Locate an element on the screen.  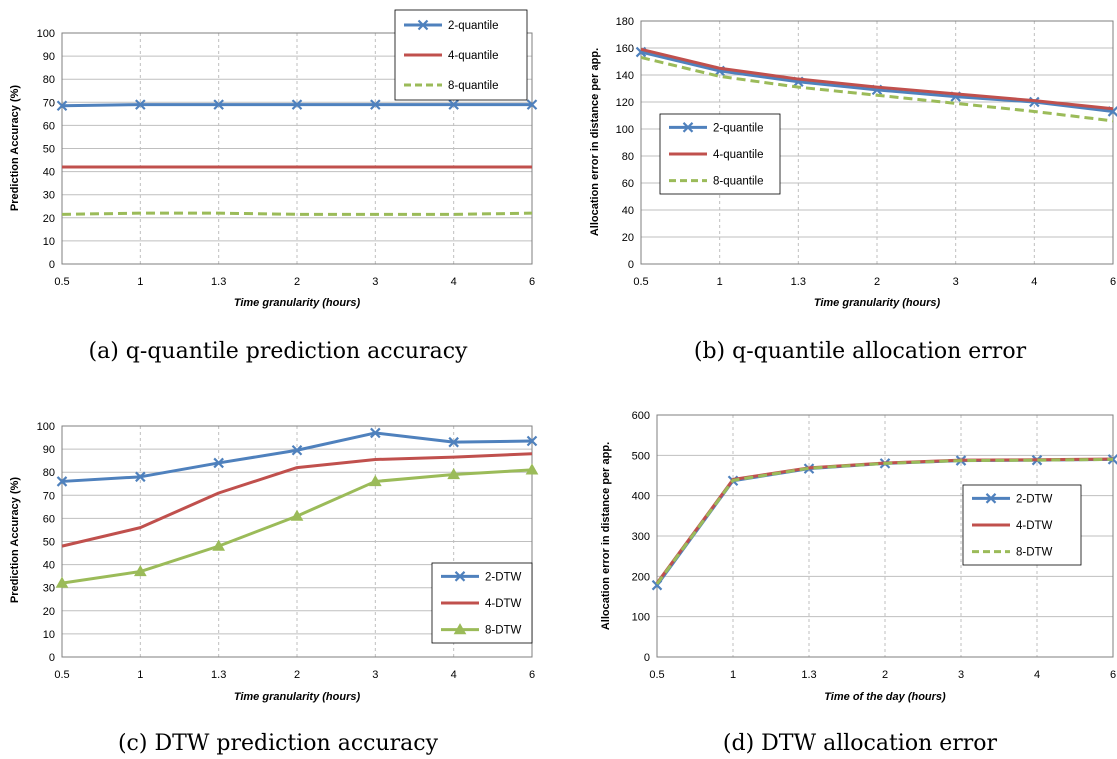
figure-caption: (d) DTW allocation error is located at coordinates (860, 743).